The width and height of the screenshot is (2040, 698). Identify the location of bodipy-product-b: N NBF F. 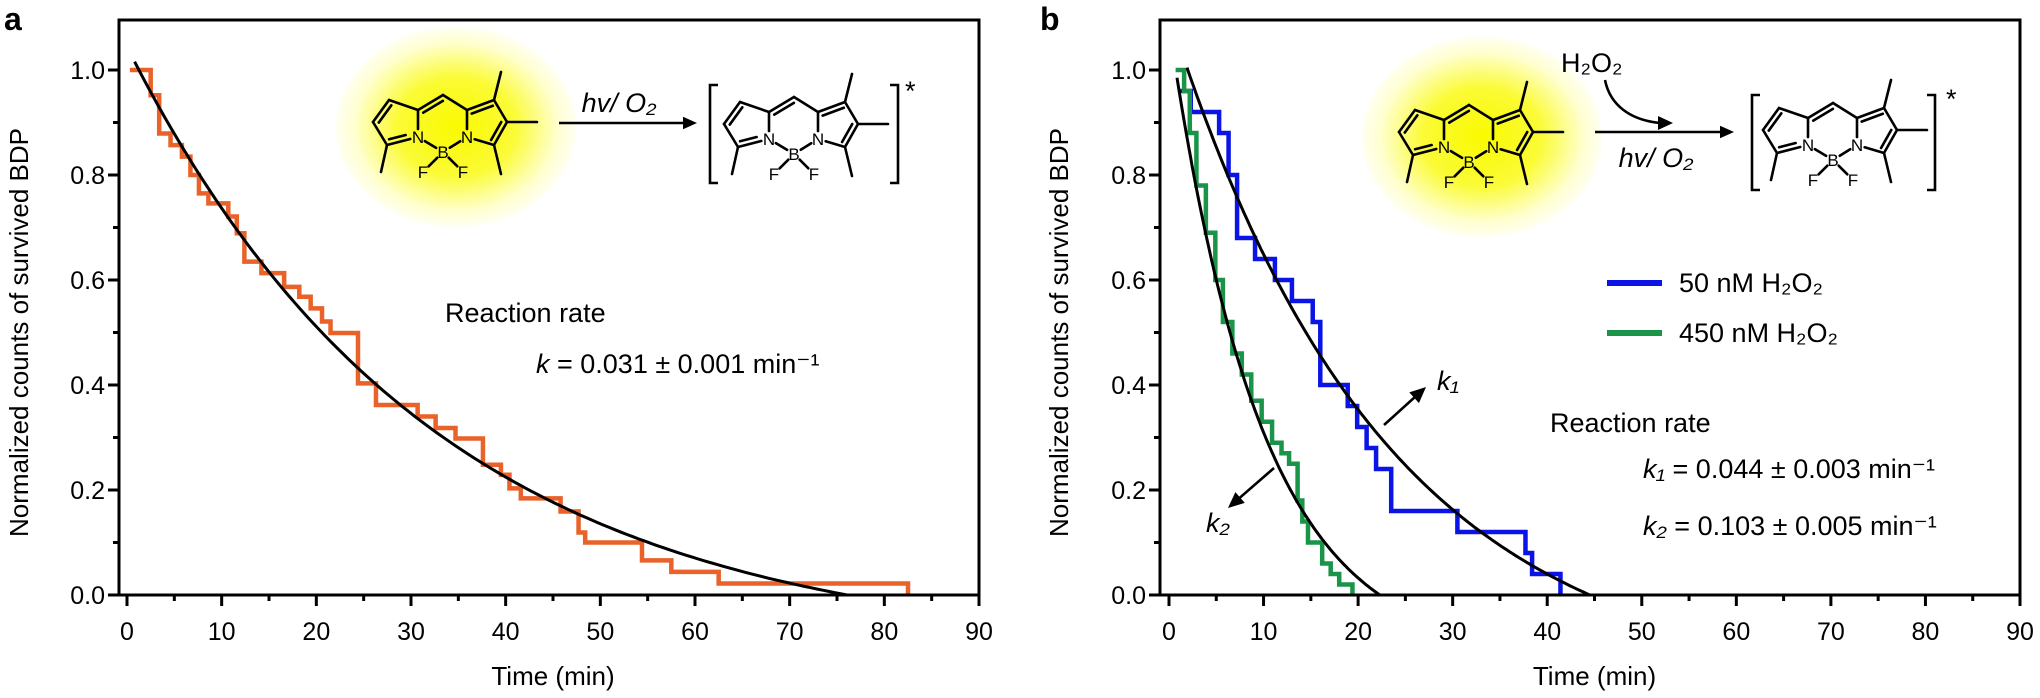
(1845, 134).